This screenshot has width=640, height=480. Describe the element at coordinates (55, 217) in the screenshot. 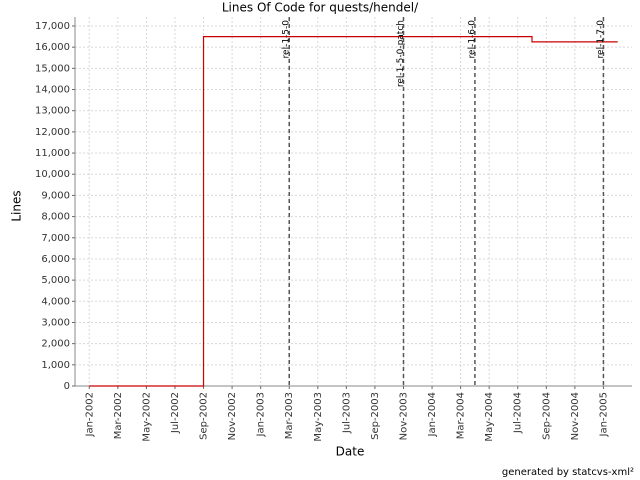

I see `y-tick-label: 8,000` at that location.